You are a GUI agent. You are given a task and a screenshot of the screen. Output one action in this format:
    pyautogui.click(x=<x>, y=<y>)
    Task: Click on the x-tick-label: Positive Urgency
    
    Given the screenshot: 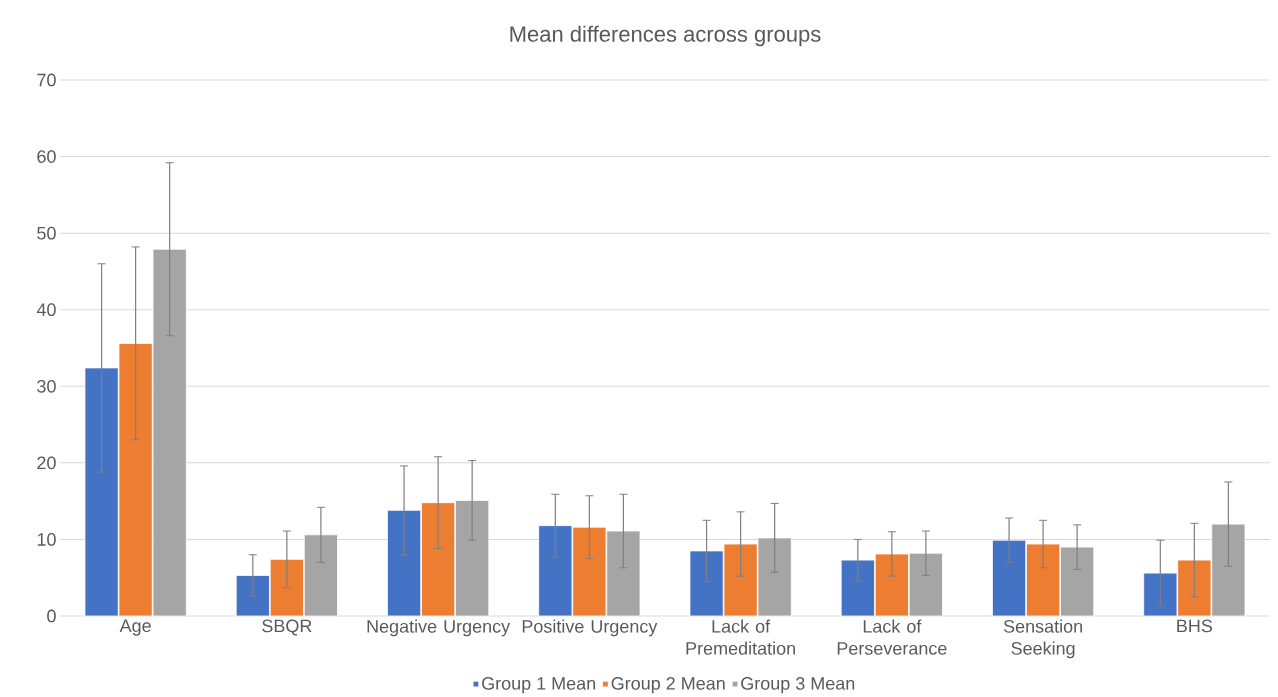 What is the action you would take?
    pyautogui.click(x=590, y=628)
    